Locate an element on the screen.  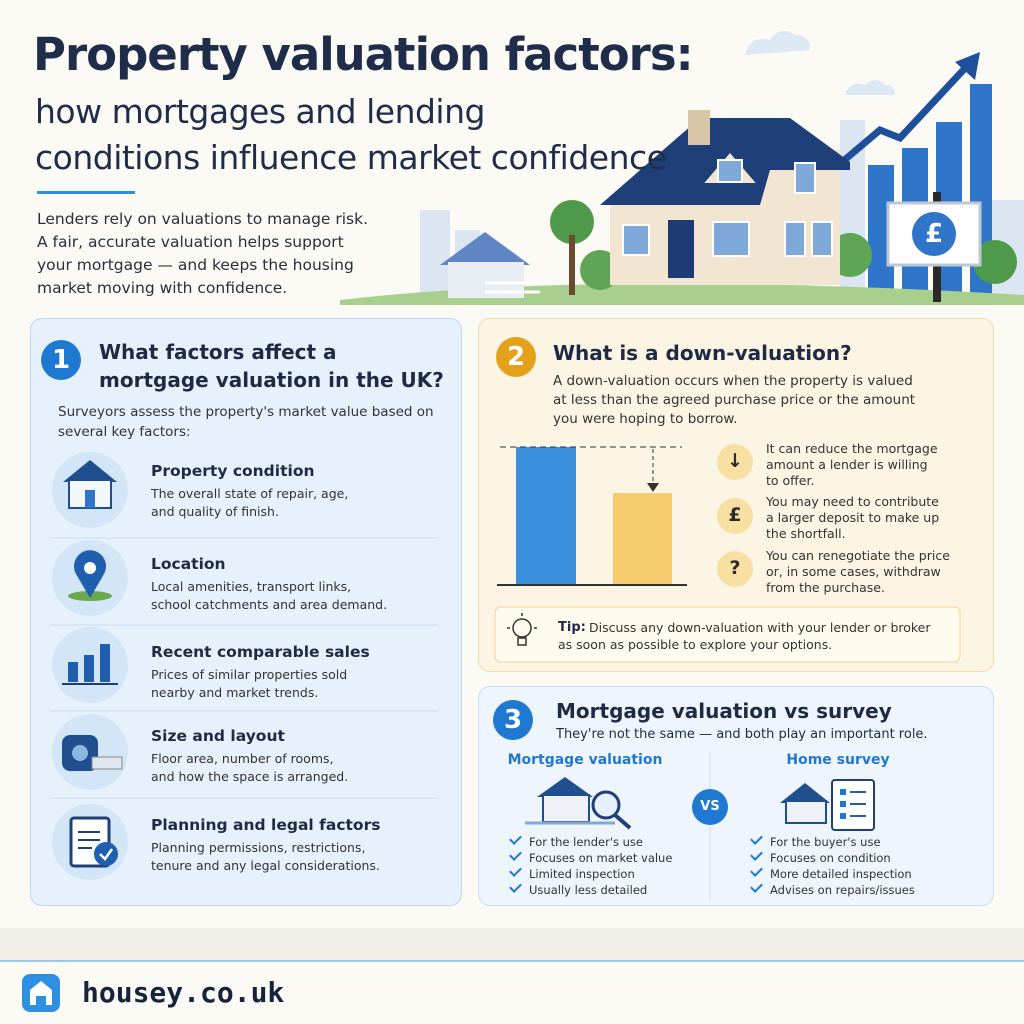
factor-description: and quality of finish. is located at coordinates (215, 511).